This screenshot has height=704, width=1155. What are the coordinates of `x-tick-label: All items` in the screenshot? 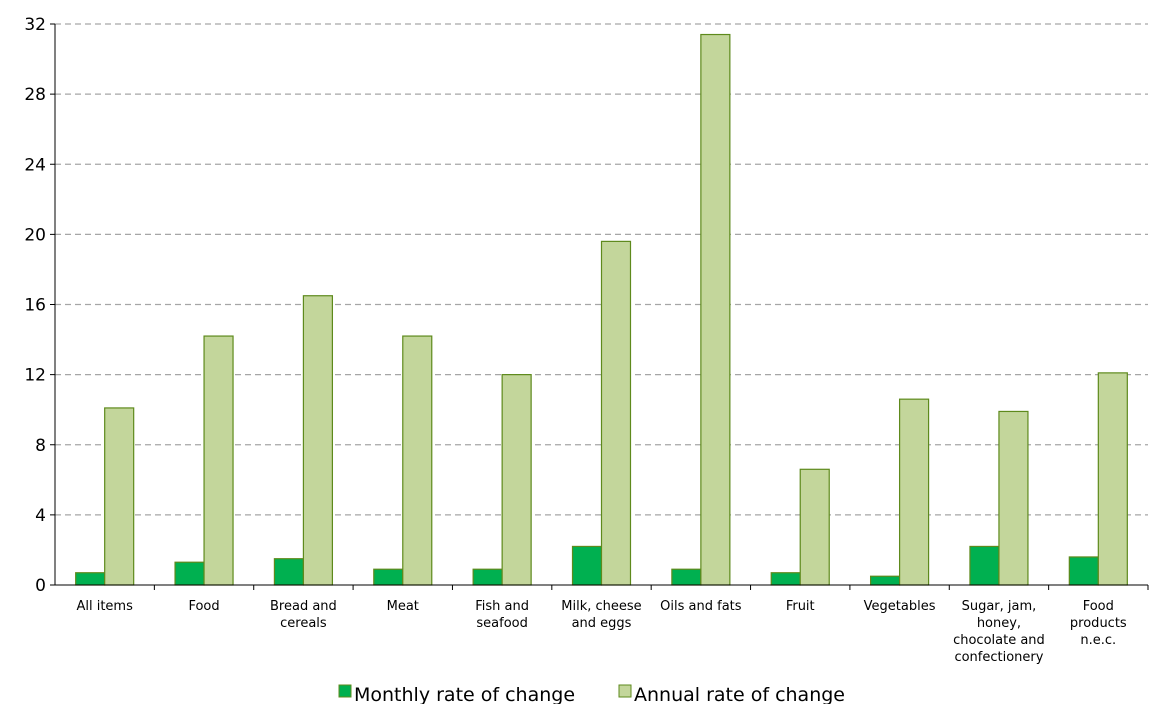 It's located at (104, 606).